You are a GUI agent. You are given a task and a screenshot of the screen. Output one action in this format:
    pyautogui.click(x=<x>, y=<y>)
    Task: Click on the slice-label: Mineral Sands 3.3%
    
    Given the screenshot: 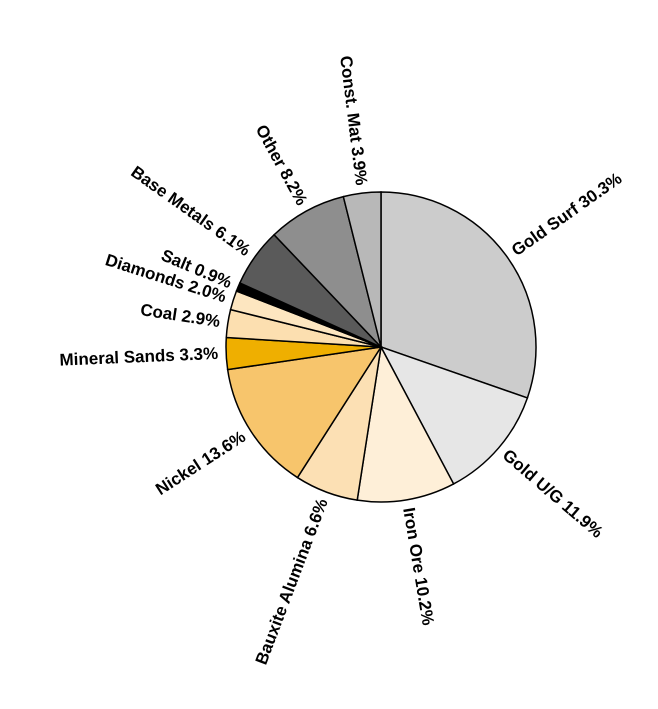 What is the action you would take?
    pyautogui.click(x=139, y=357)
    